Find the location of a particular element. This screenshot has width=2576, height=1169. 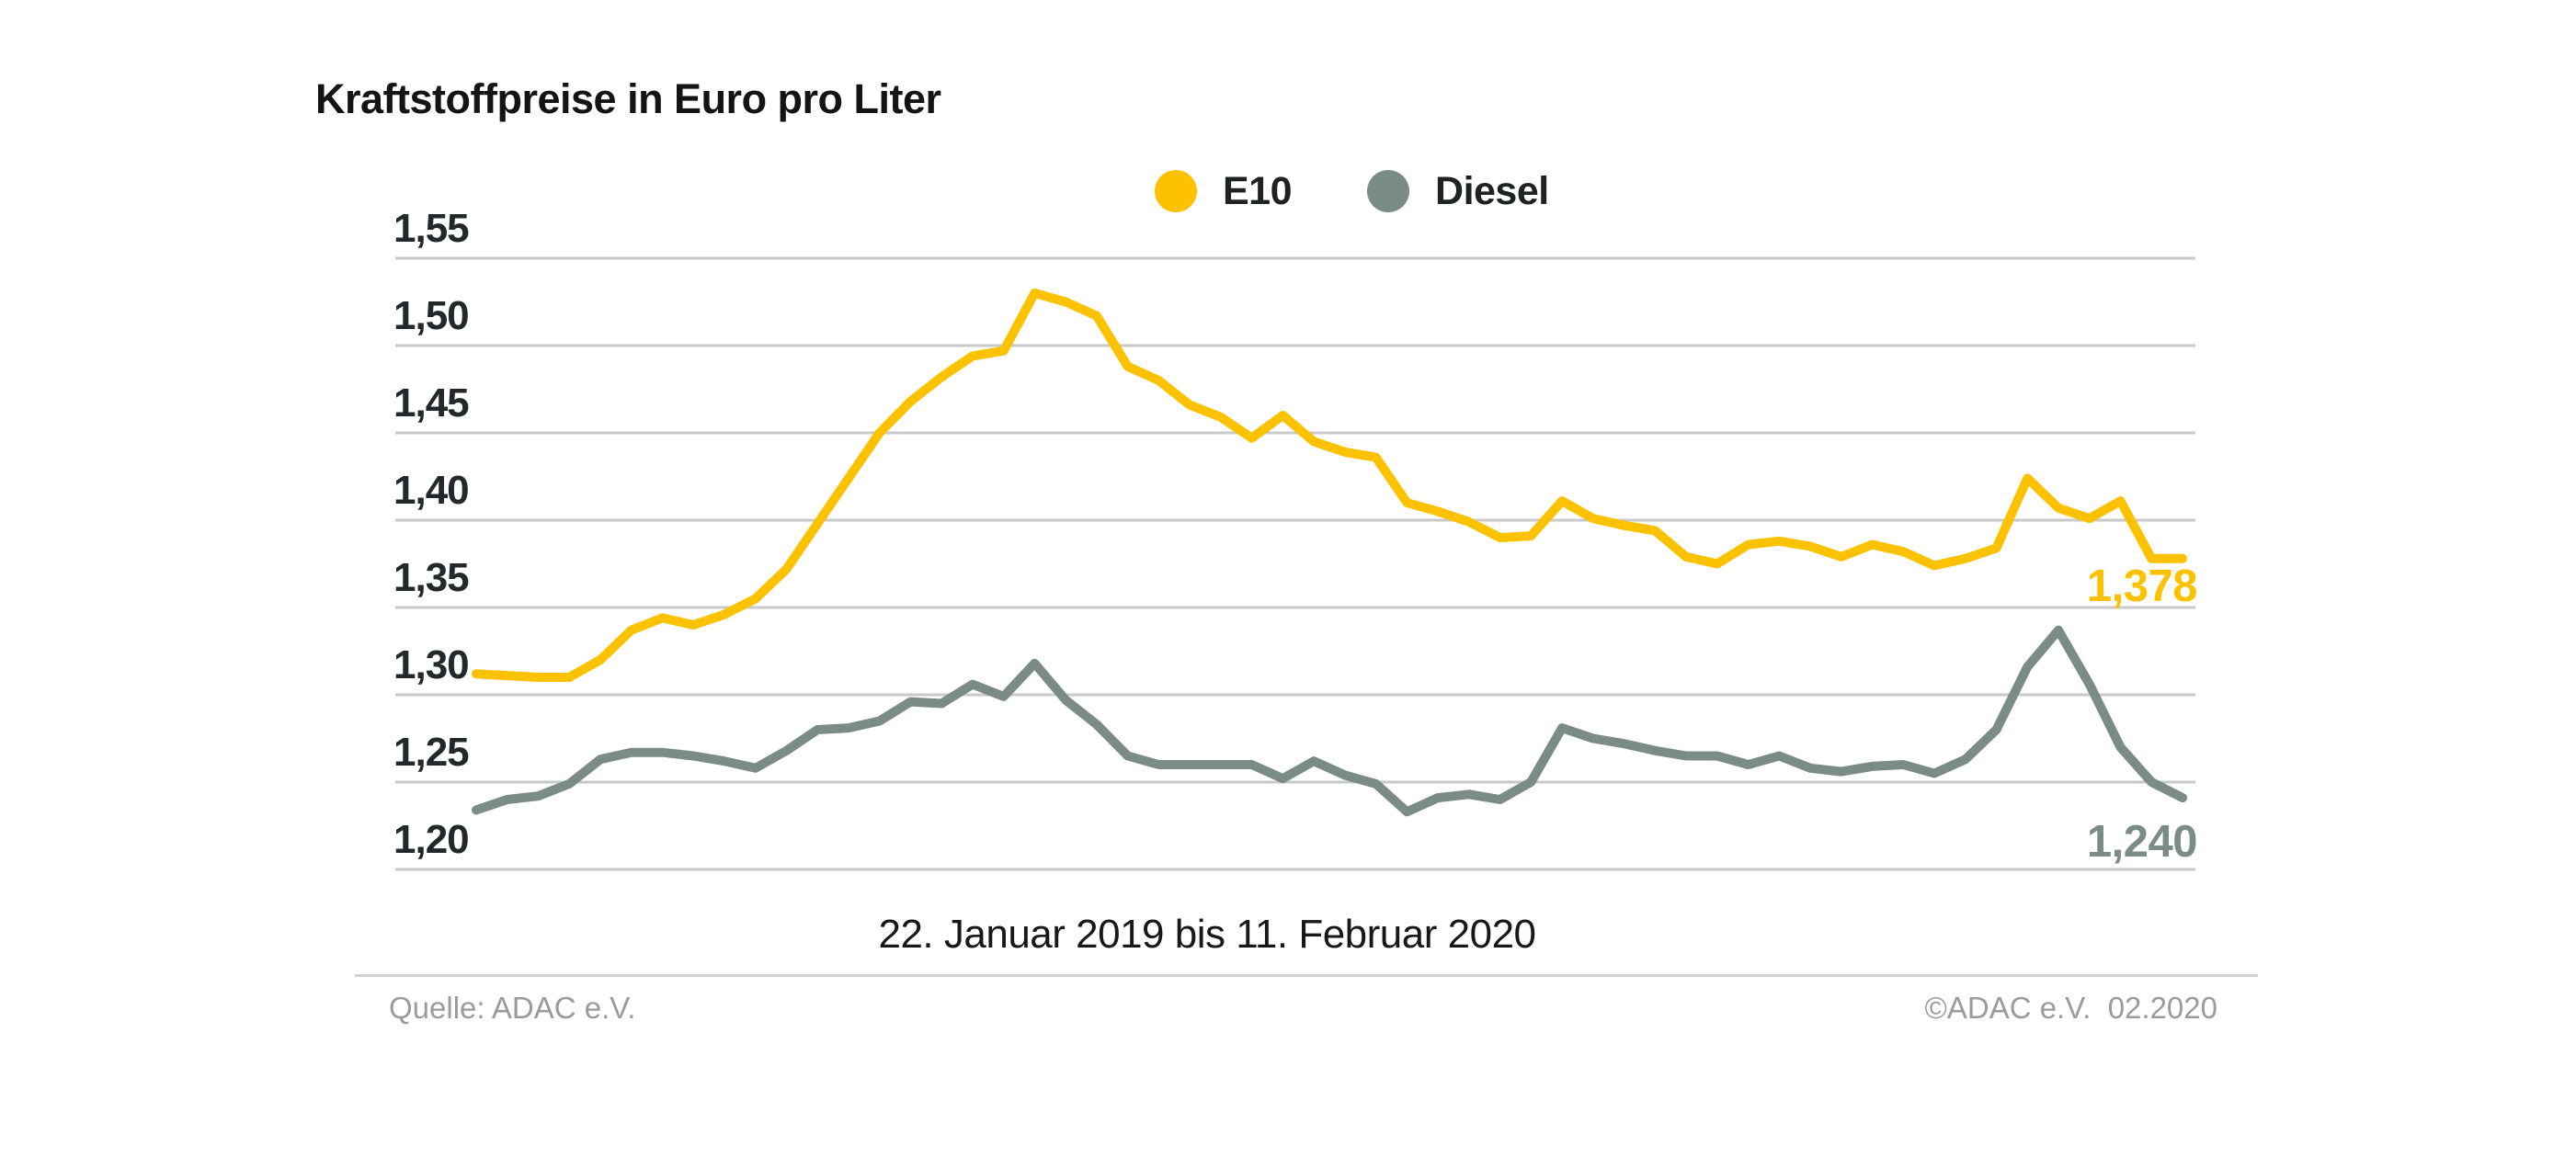

footer-separator is located at coordinates (1306, 975).